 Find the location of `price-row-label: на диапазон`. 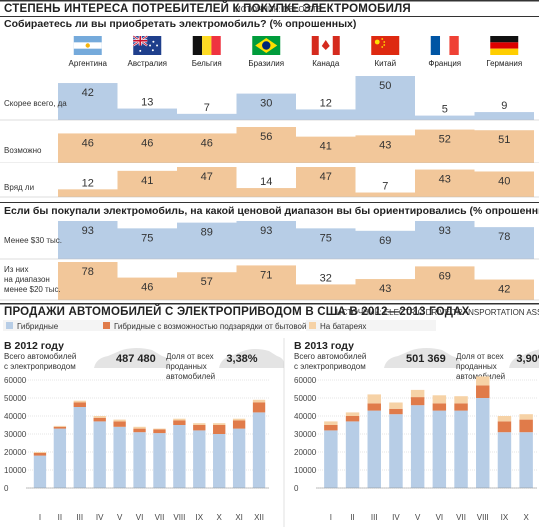

price-row-label: на диапазон is located at coordinates (27, 279).